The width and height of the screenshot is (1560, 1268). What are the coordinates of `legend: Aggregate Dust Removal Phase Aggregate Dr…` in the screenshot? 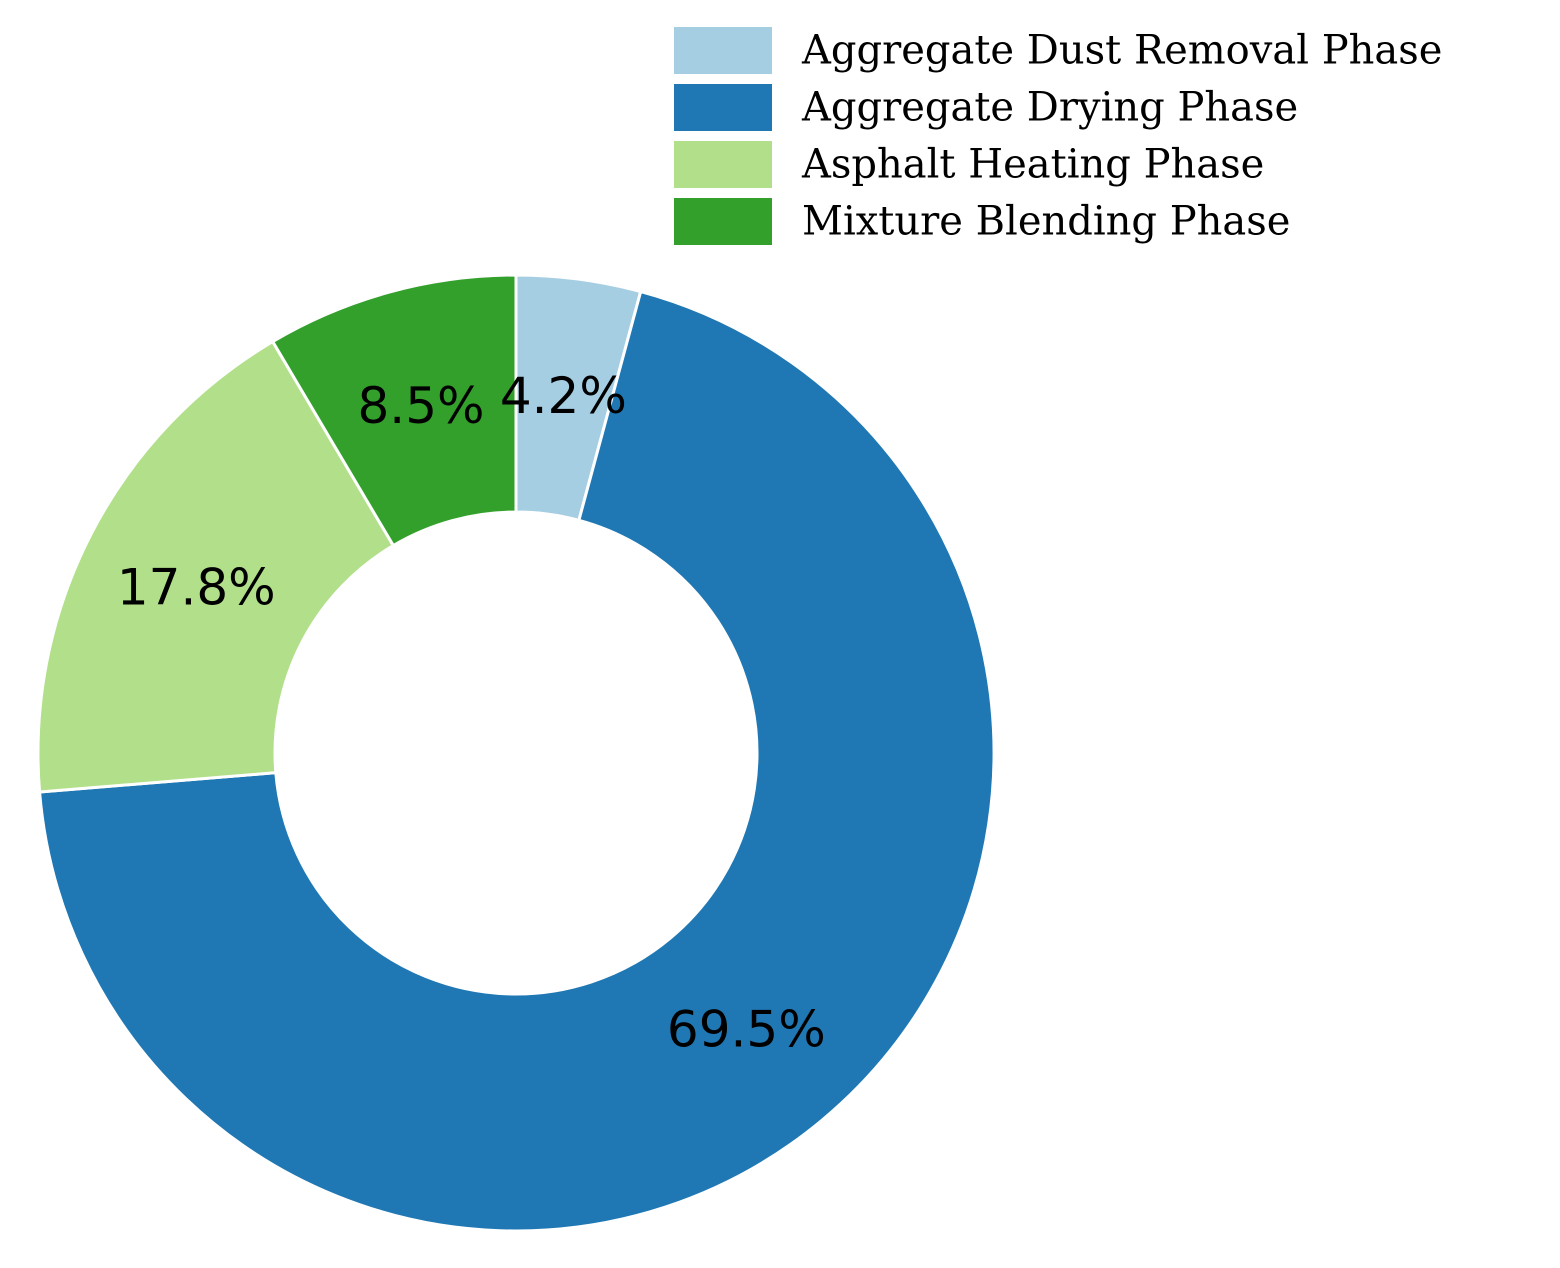 It's located at (1058, 136).